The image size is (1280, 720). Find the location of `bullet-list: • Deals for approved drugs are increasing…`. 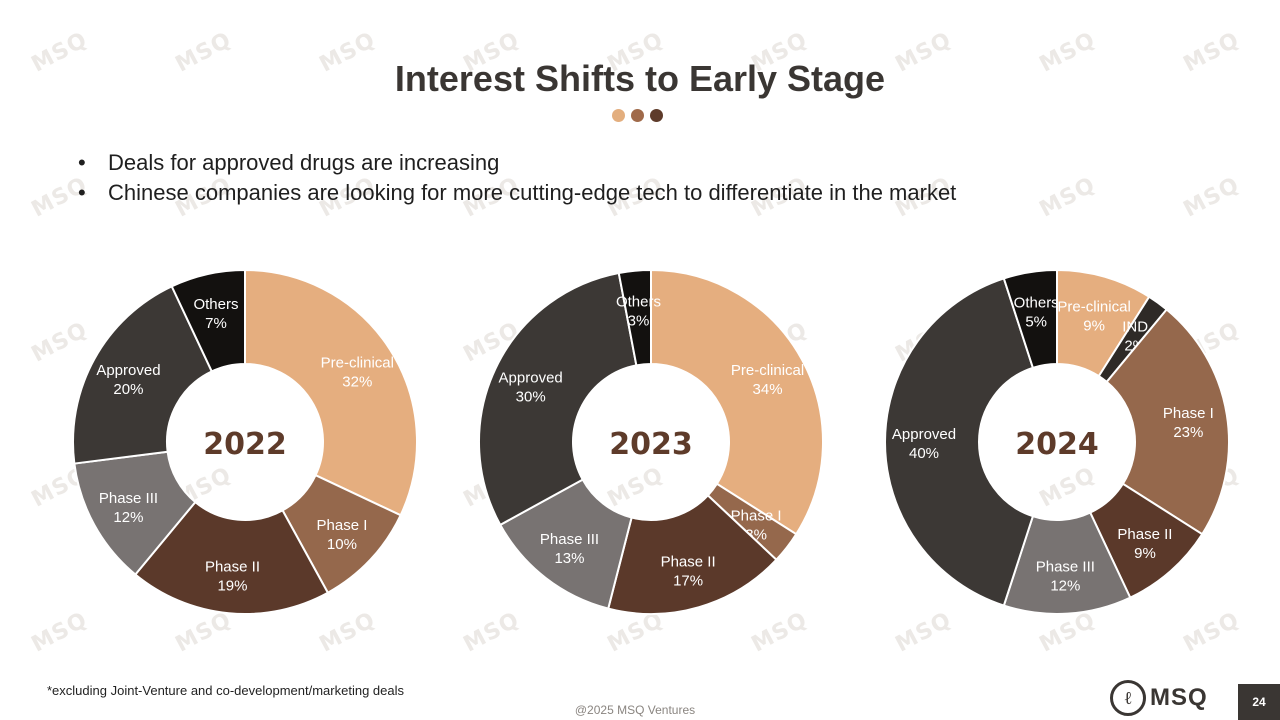

bullet-list: • Deals for approved drugs are increasing… is located at coordinates (517, 178).